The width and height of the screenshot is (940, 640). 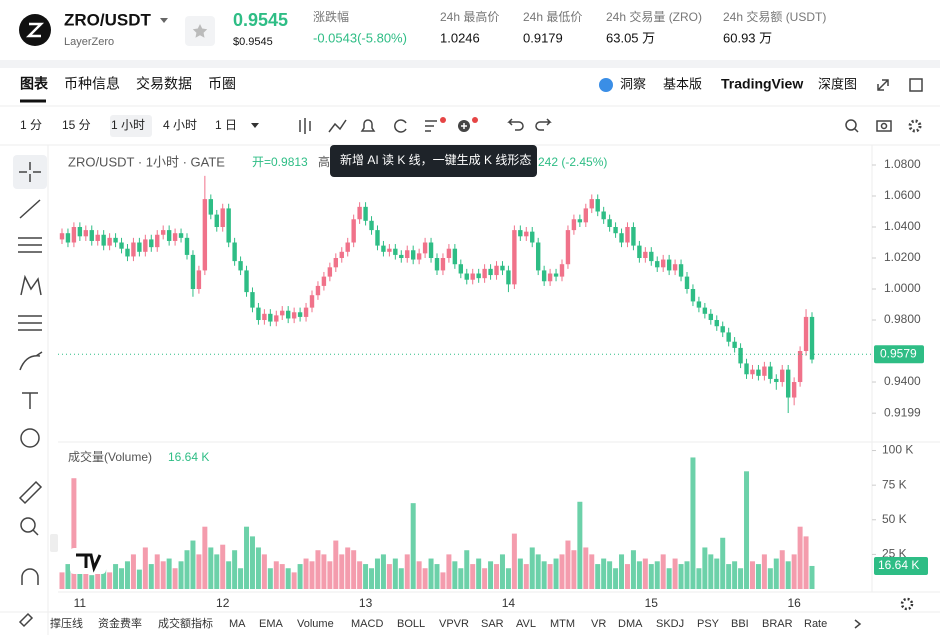 What do you see at coordinates (907, 604) in the screenshot?
I see `chart-settings` at bounding box center [907, 604].